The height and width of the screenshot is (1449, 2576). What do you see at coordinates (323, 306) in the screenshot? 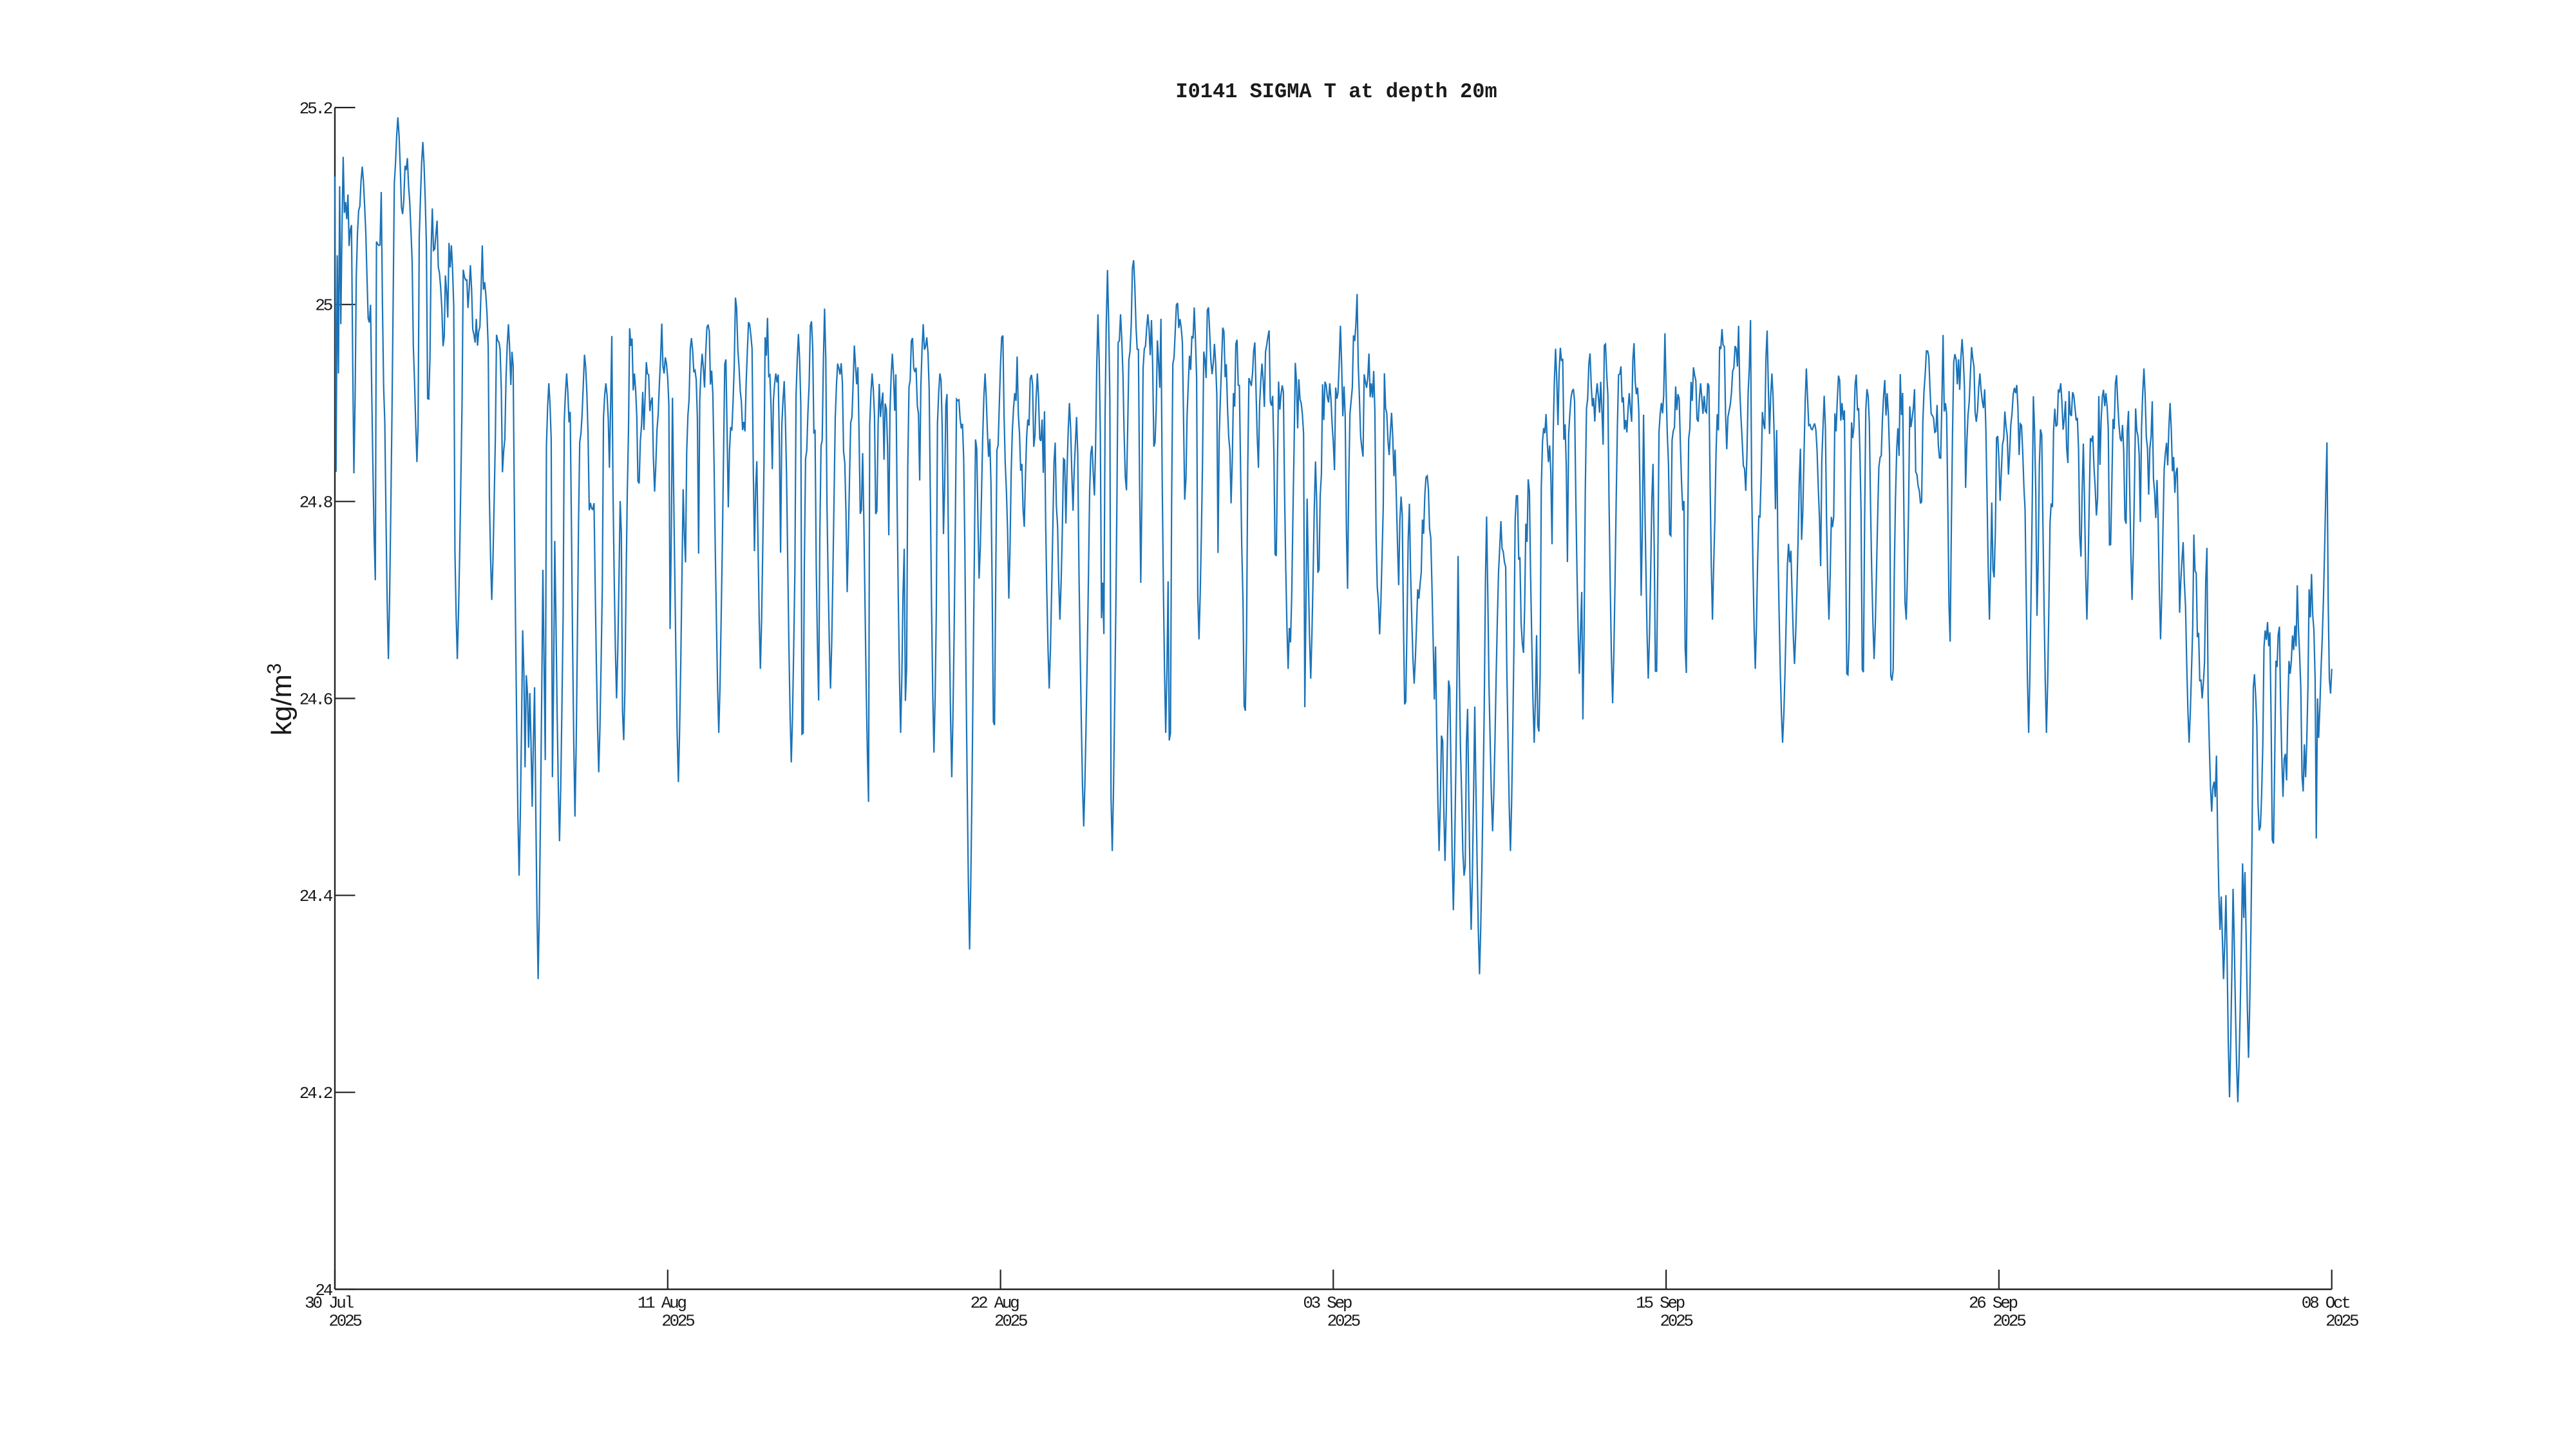
I see `svg-text: 25` at bounding box center [323, 306].